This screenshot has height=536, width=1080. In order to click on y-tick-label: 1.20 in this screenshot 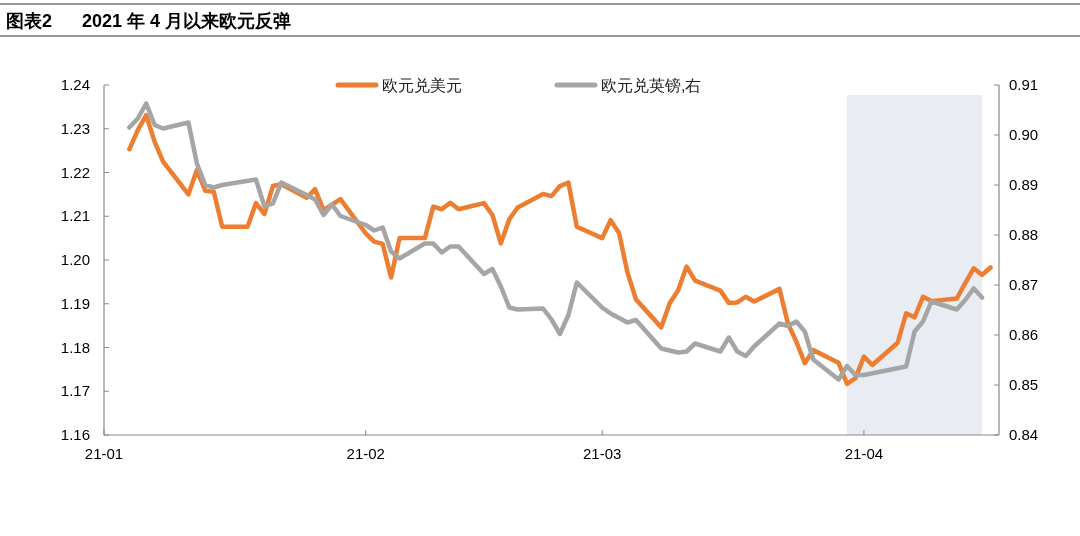, I will do `click(75, 259)`.